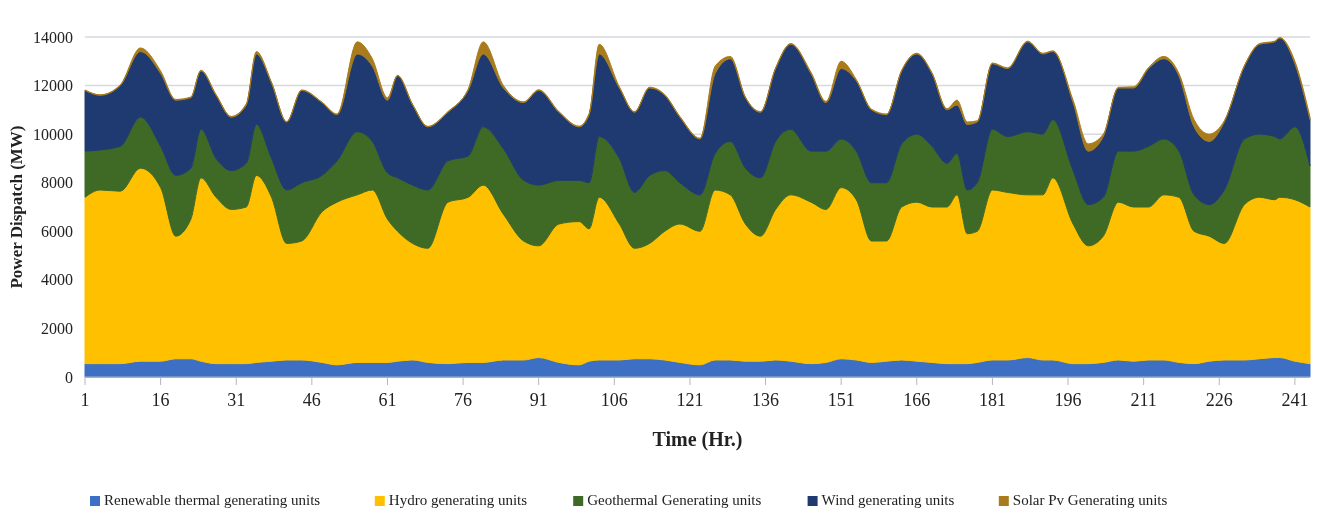 This screenshot has height=526, width=1319. Describe the element at coordinates (16, 207) in the screenshot. I see `y-axis-title: Power Dispatch (MW)` at that location.